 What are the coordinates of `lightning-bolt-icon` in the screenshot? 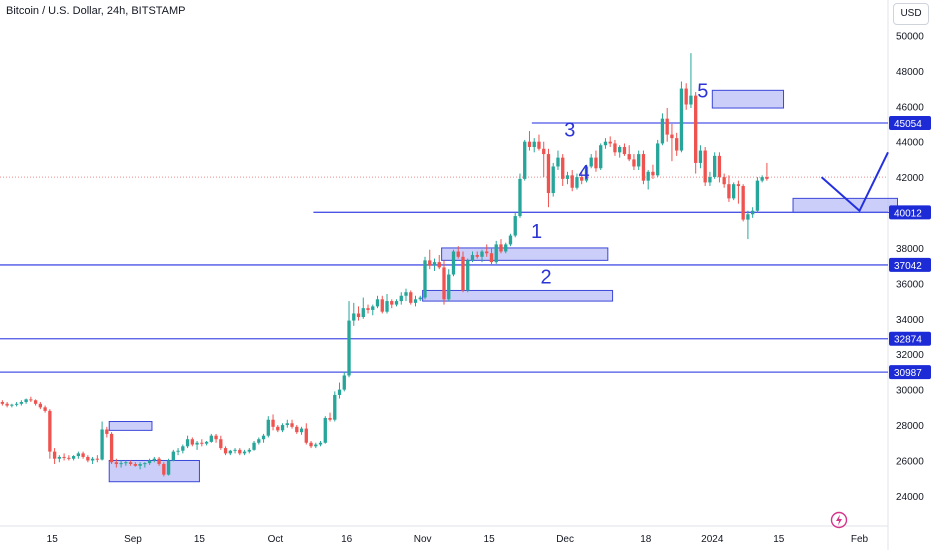 It's located at (839, 520).